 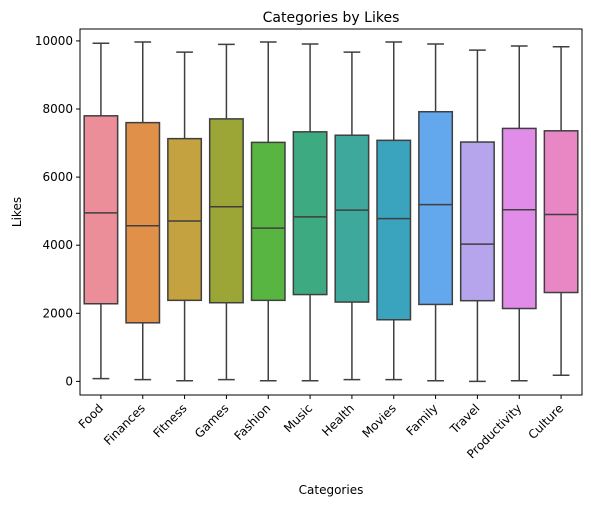 What do you see at coordinates (57, 245) in the screenshot?
I see `y-tick-label: 4000` at bounding box center [57, 245].